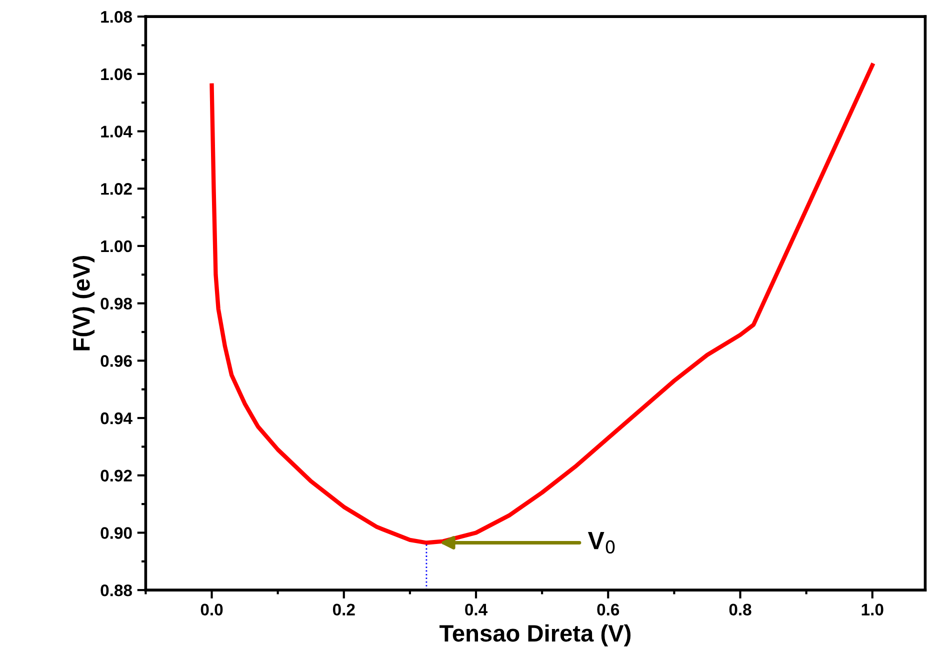 The image size is (928, 663). Describe the element at coordinates (116, 418) in the screenshot. I see `y-tick-label: 0.94` at that location.